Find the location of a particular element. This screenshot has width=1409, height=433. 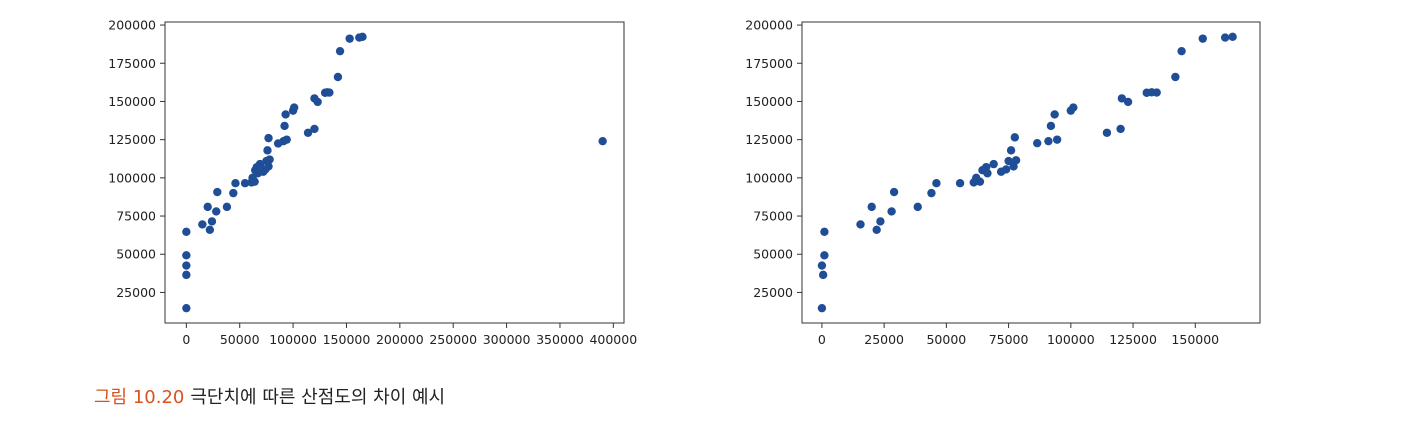

figure-caption: 그림 10.20 극단치에 따른 산점도의 차이 예시 is located at coordinates (269, 396).